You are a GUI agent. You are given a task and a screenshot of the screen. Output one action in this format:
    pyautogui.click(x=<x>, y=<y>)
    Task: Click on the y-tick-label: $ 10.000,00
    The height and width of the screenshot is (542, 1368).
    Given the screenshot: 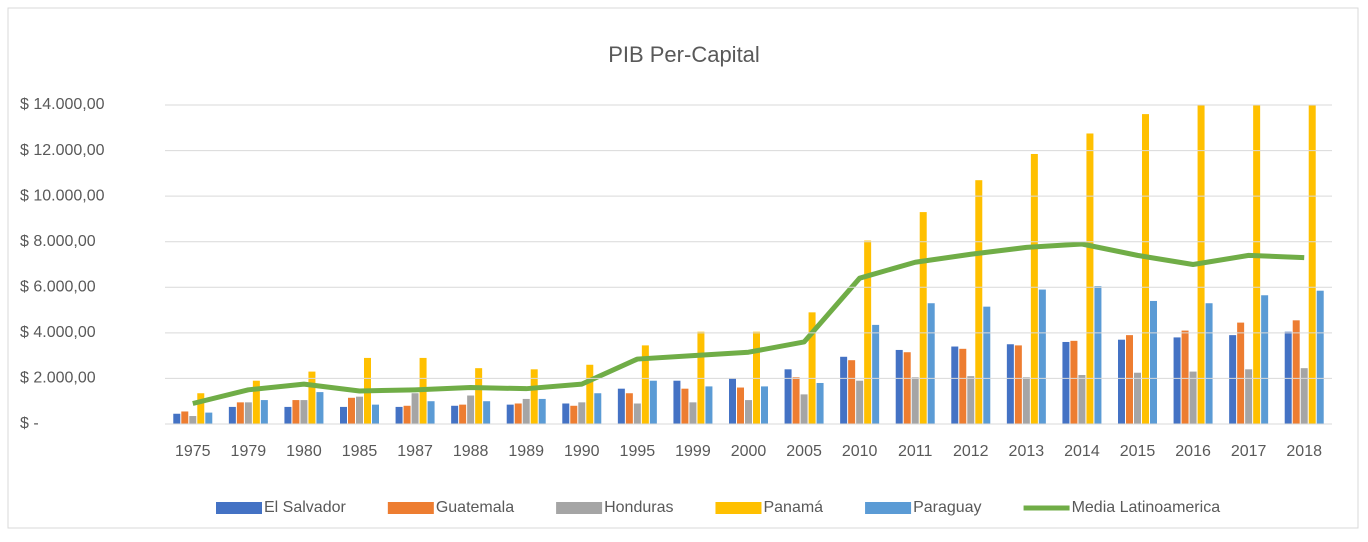 What is the action you would take?
    pyautogui.click(x=62, y=195)
    